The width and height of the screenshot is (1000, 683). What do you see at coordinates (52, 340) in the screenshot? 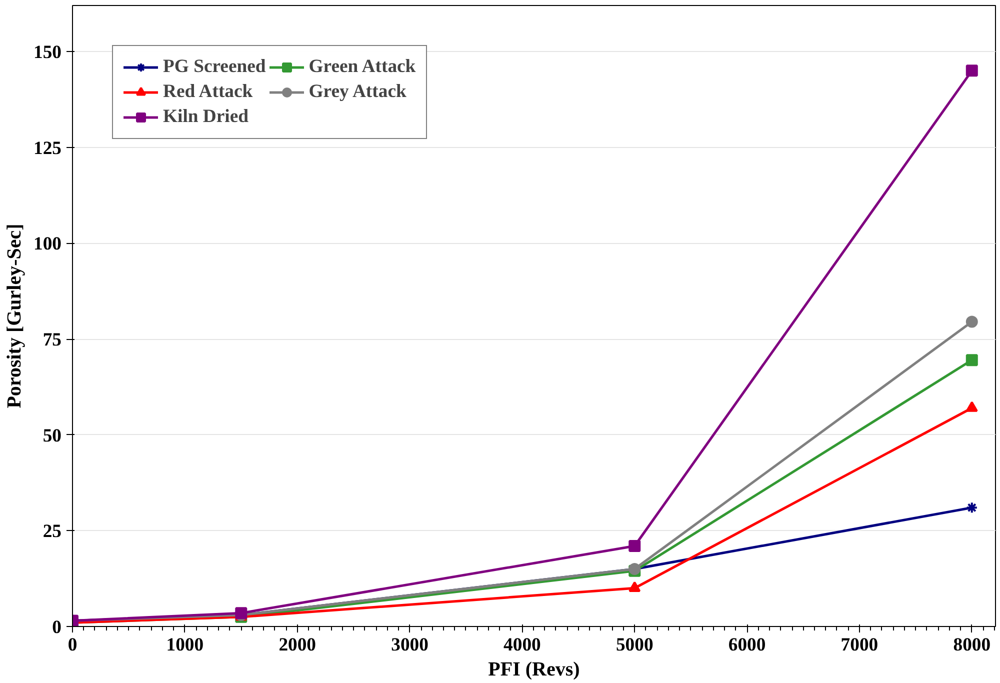
I see `y-tick-label: 75` at bounding box center [52, 340].